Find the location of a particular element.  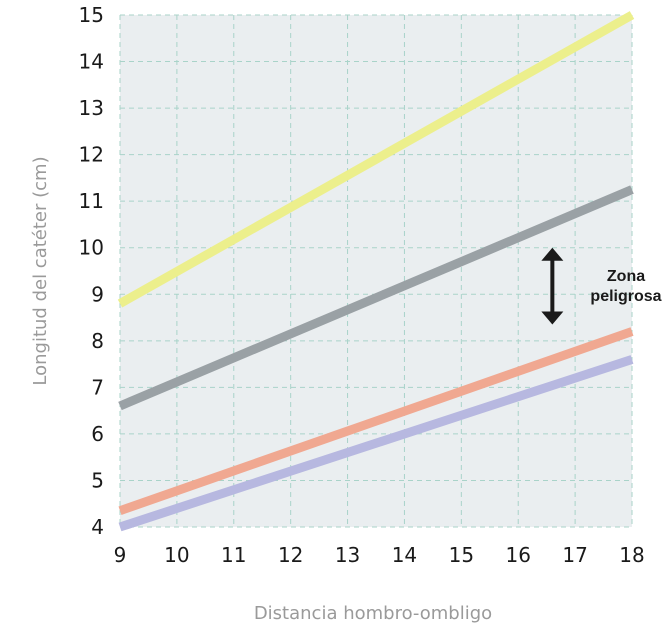

x-tick-label: 15 is located at coordinates (461, 555).